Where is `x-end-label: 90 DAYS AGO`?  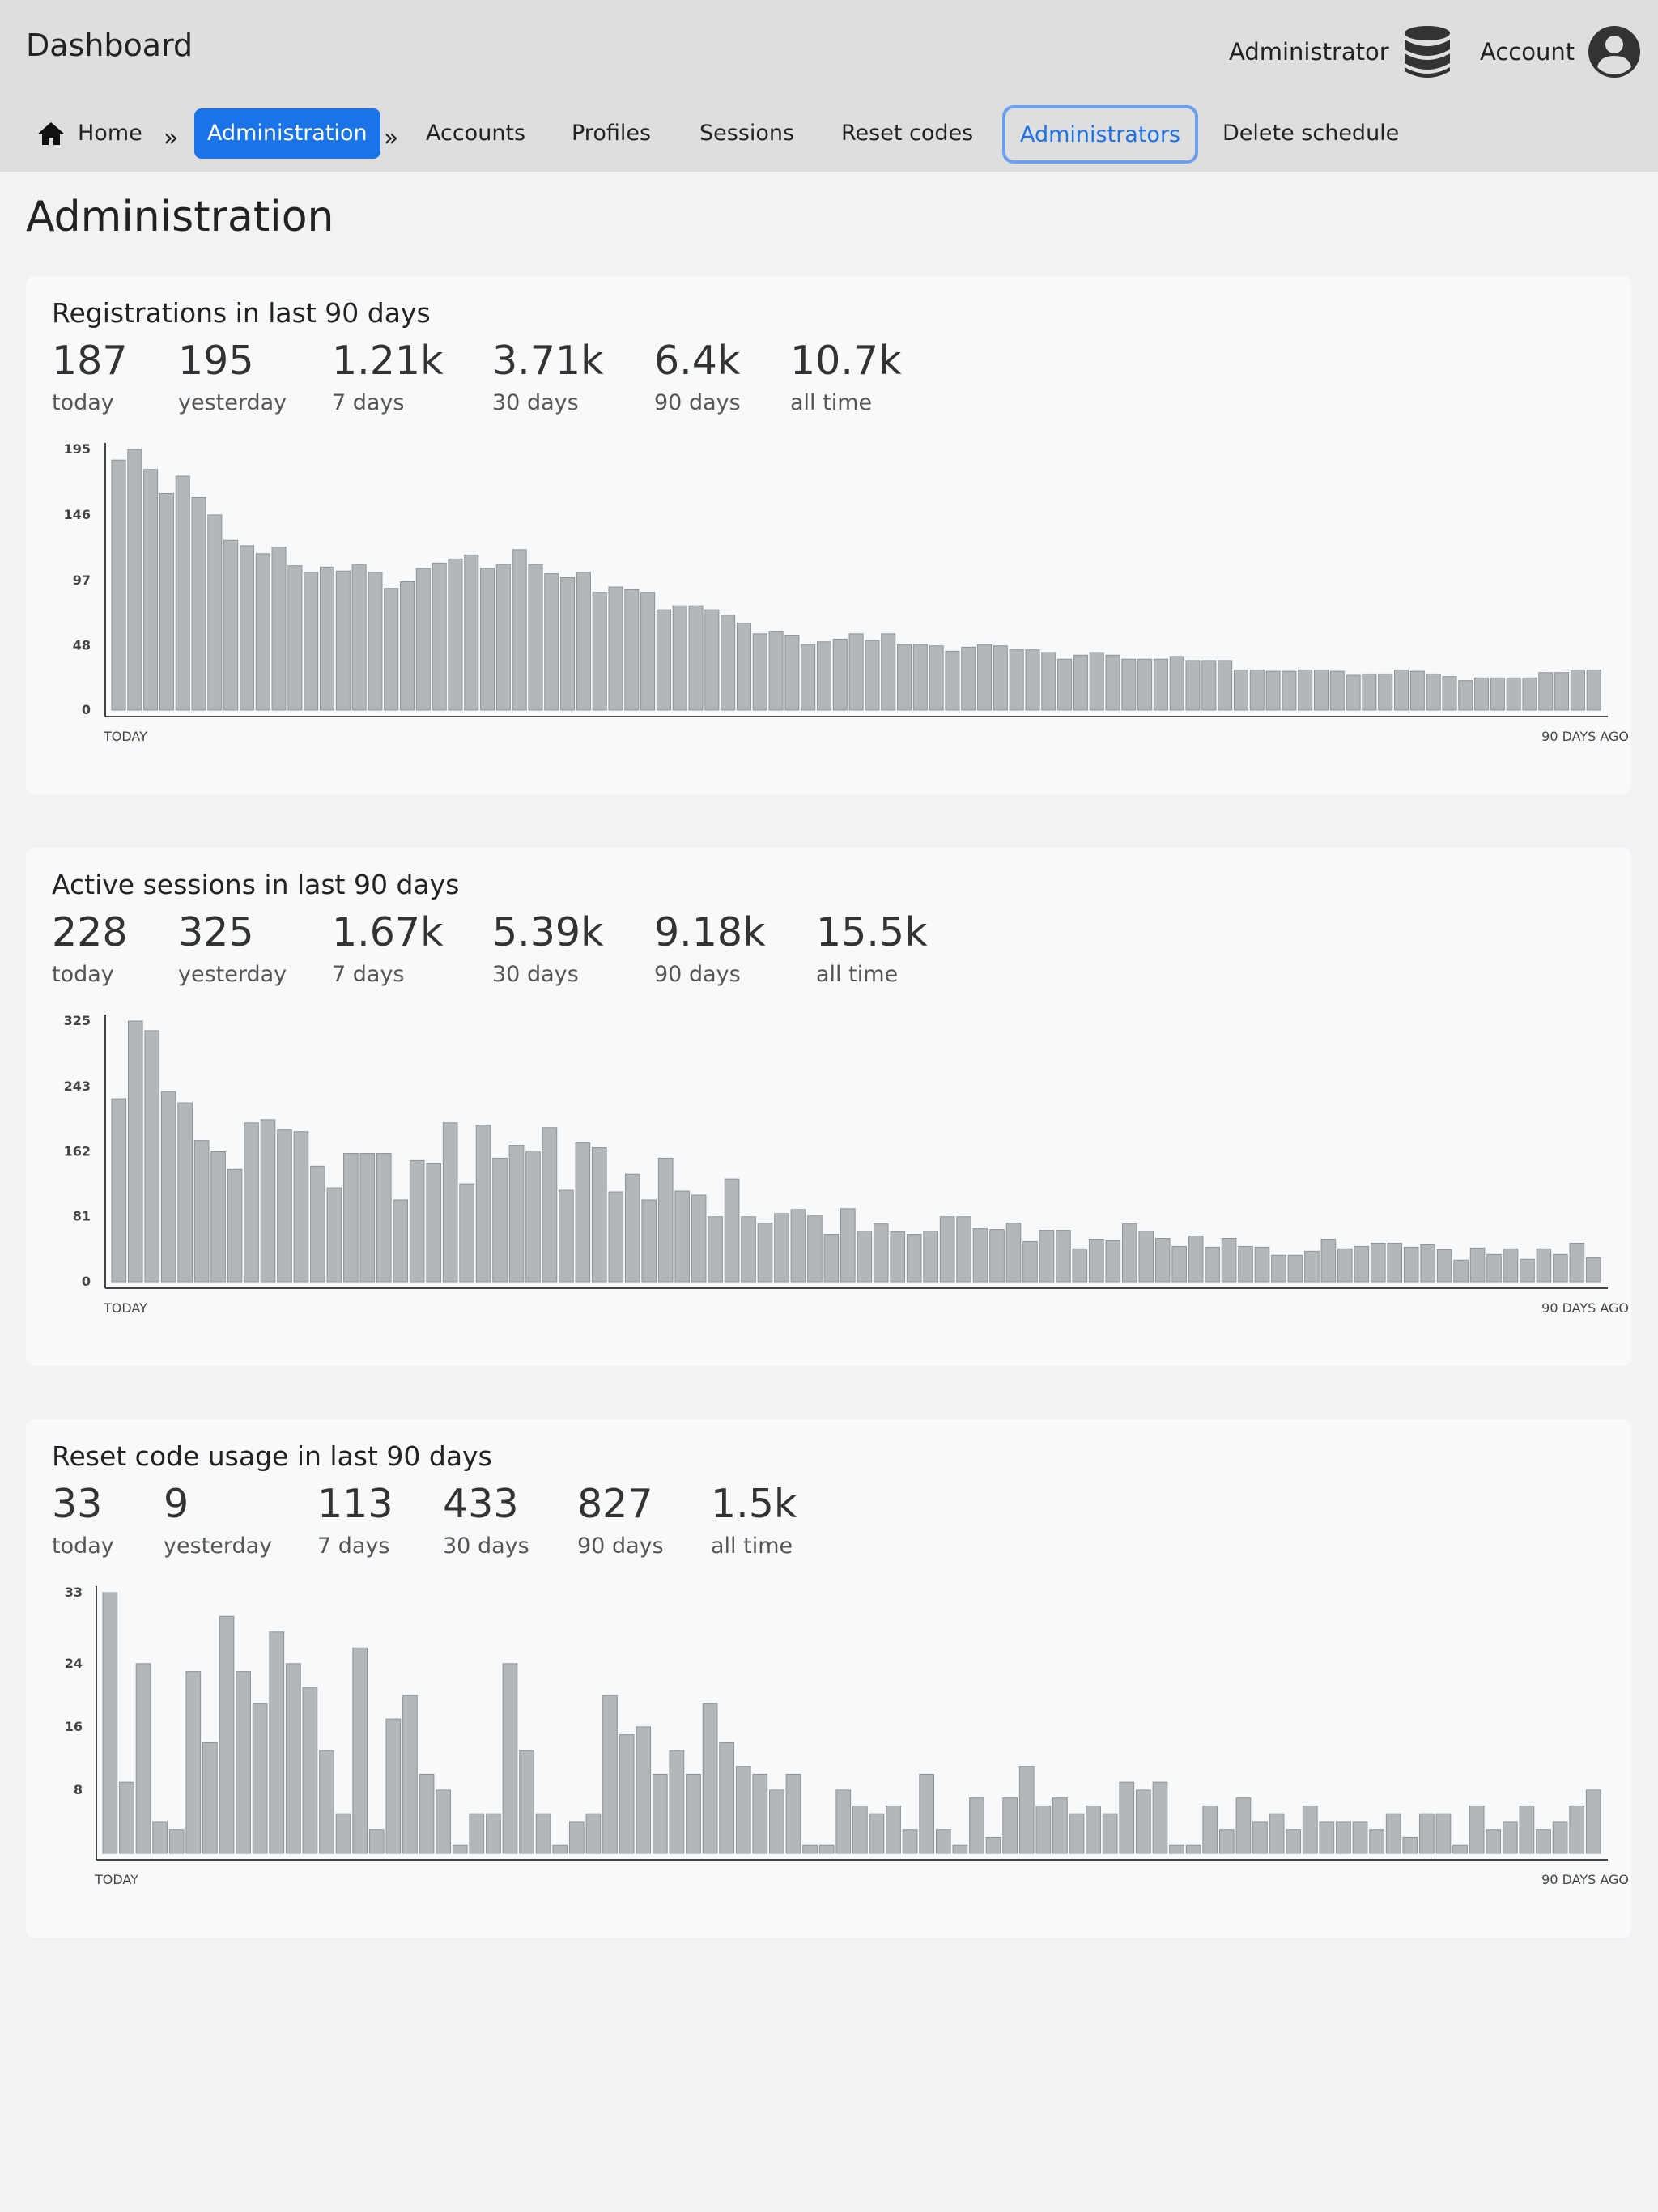 x-end-label: 90 DAYS AGO is located at coordinates (1585, 737).